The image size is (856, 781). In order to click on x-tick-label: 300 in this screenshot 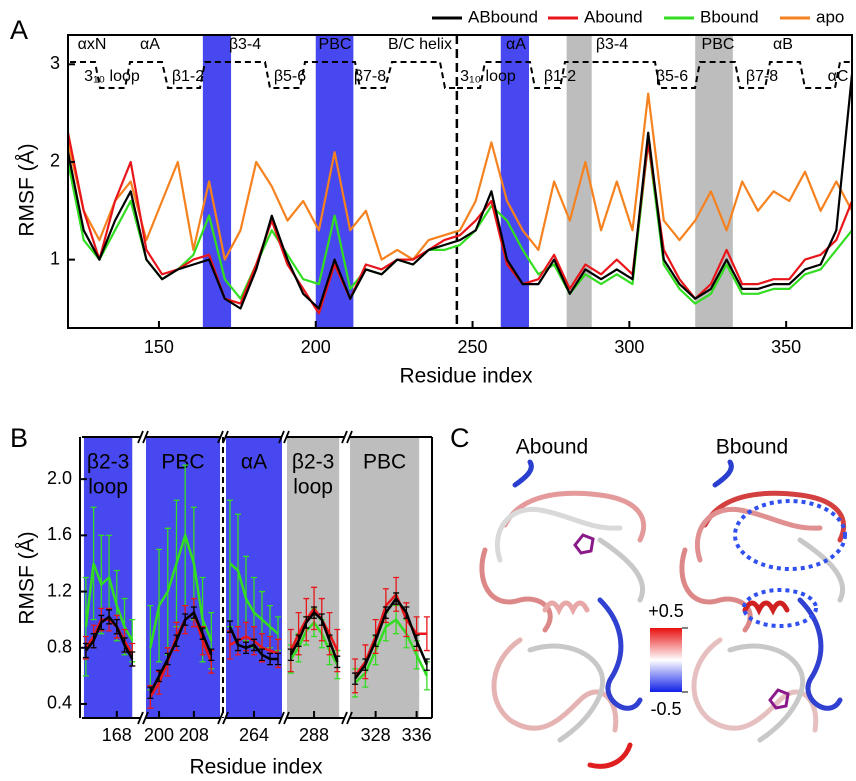, I will do `click(629, 347)`.